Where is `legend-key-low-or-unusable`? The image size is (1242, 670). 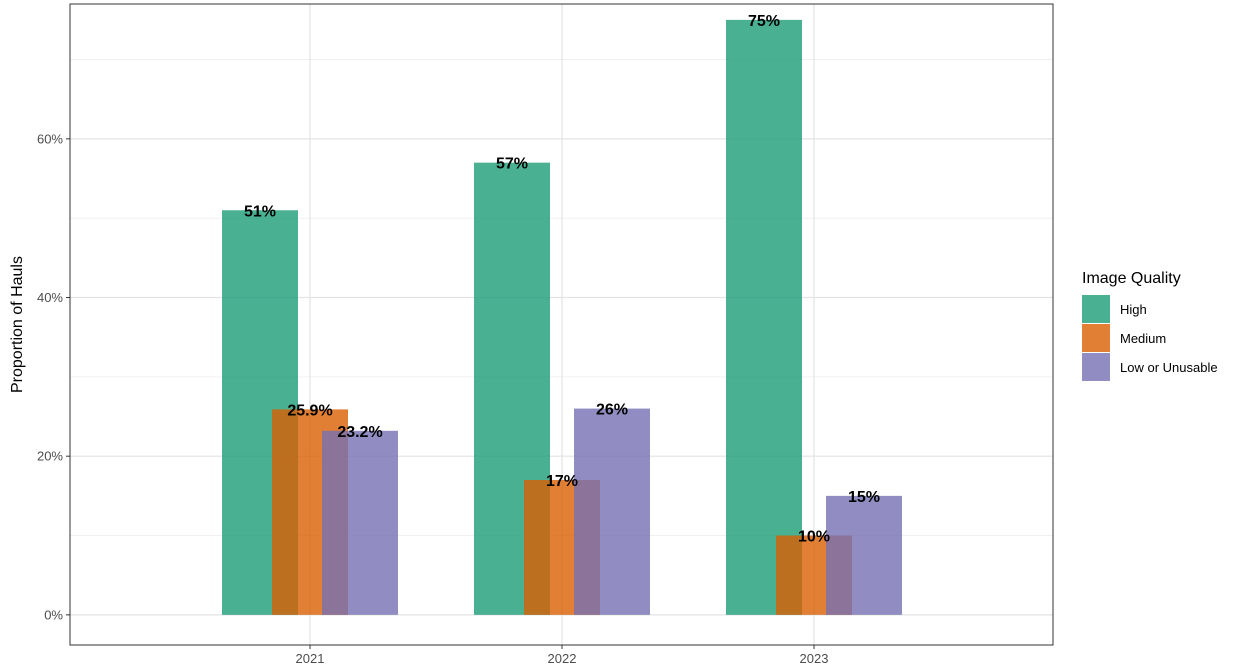
legend-key-low-or-unusable is located at coordinates (1096, 367).